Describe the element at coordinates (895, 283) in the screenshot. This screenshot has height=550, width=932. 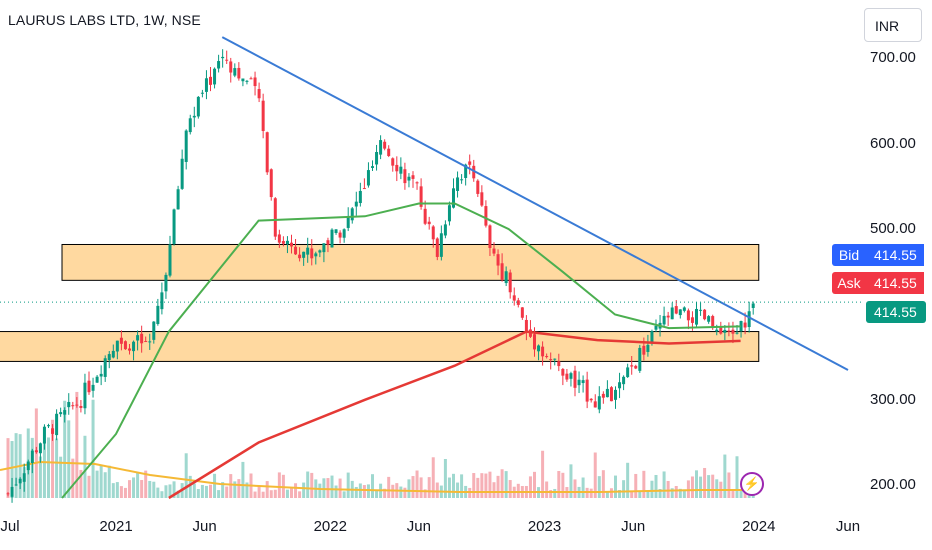
I see `ask-price: 414.55` at that location.